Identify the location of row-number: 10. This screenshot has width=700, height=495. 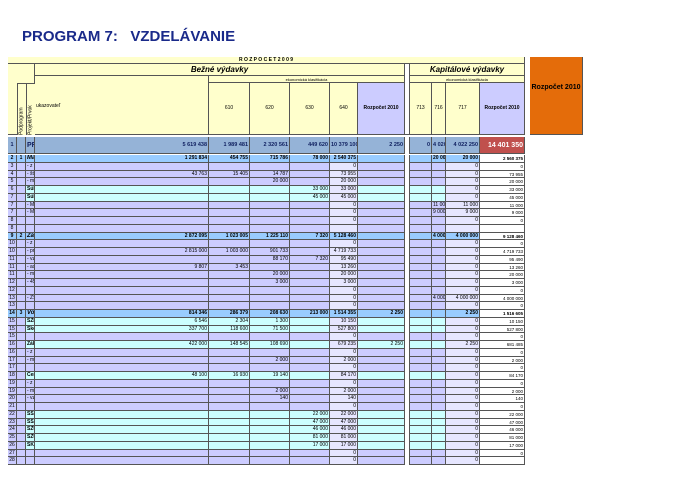
(12, 252).